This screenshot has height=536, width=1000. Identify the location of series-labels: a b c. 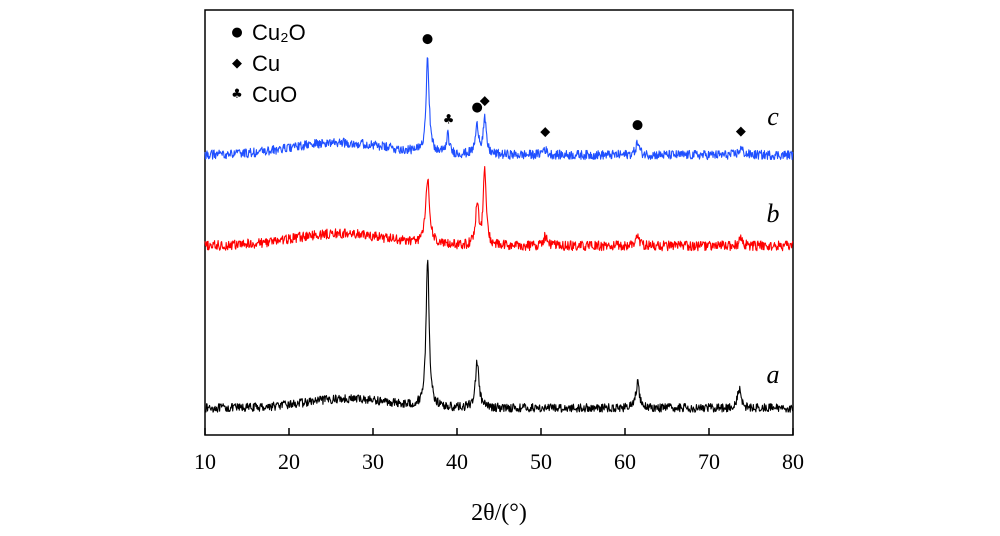
(773, 245).